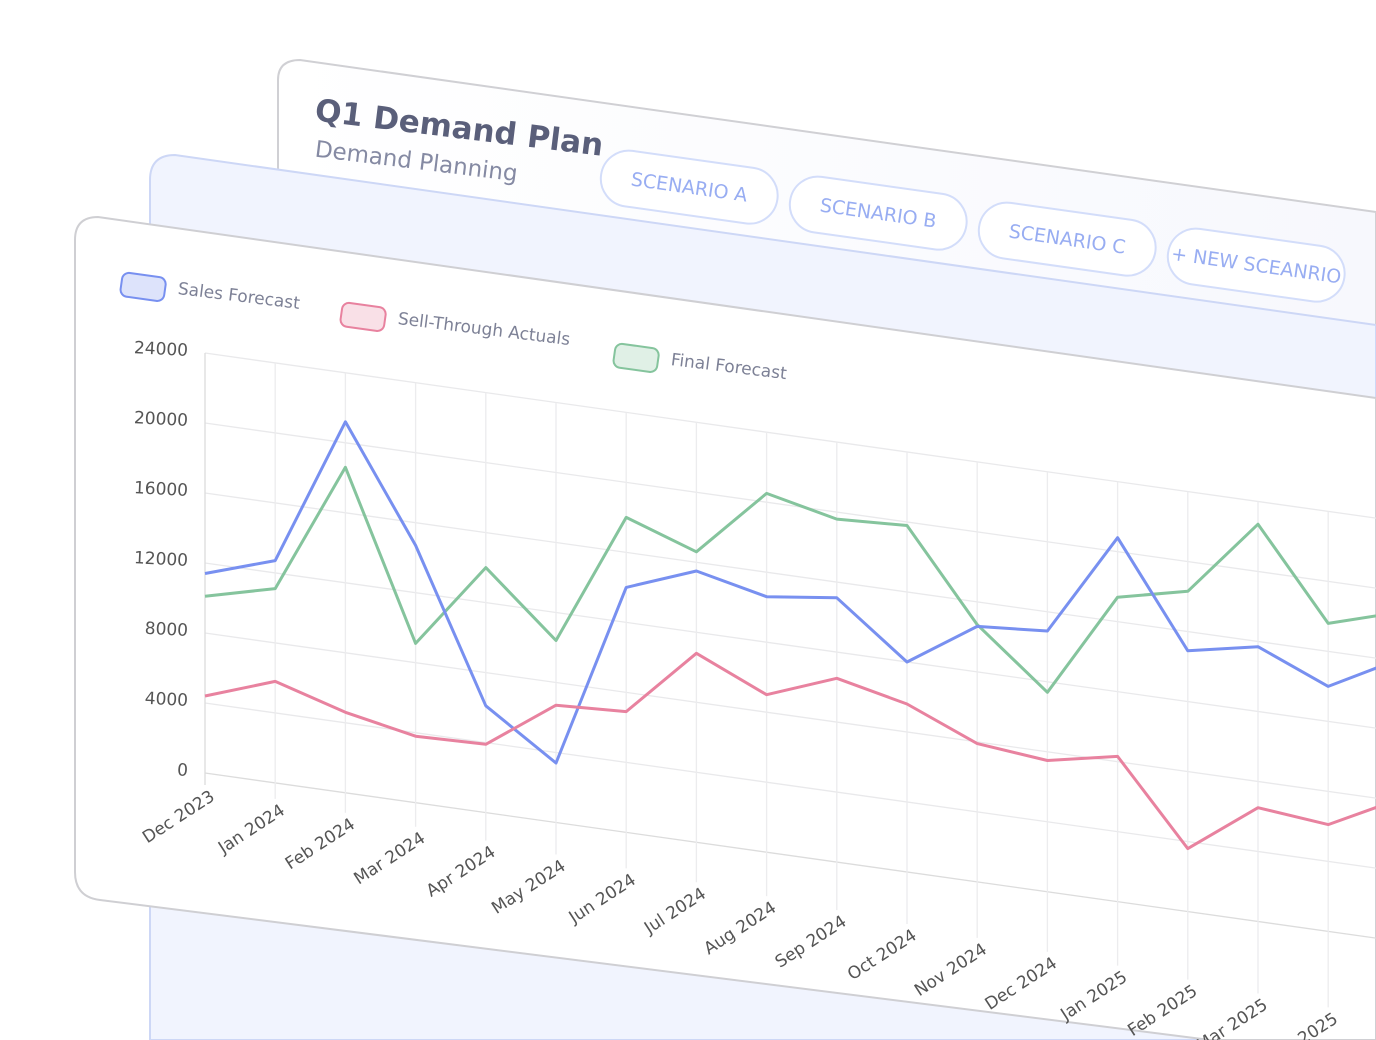 The image size is (1376, 1040). Describe the element at coordinates (160, 489) in the screenshot. I see `y-tick-label: 16000` at that location.